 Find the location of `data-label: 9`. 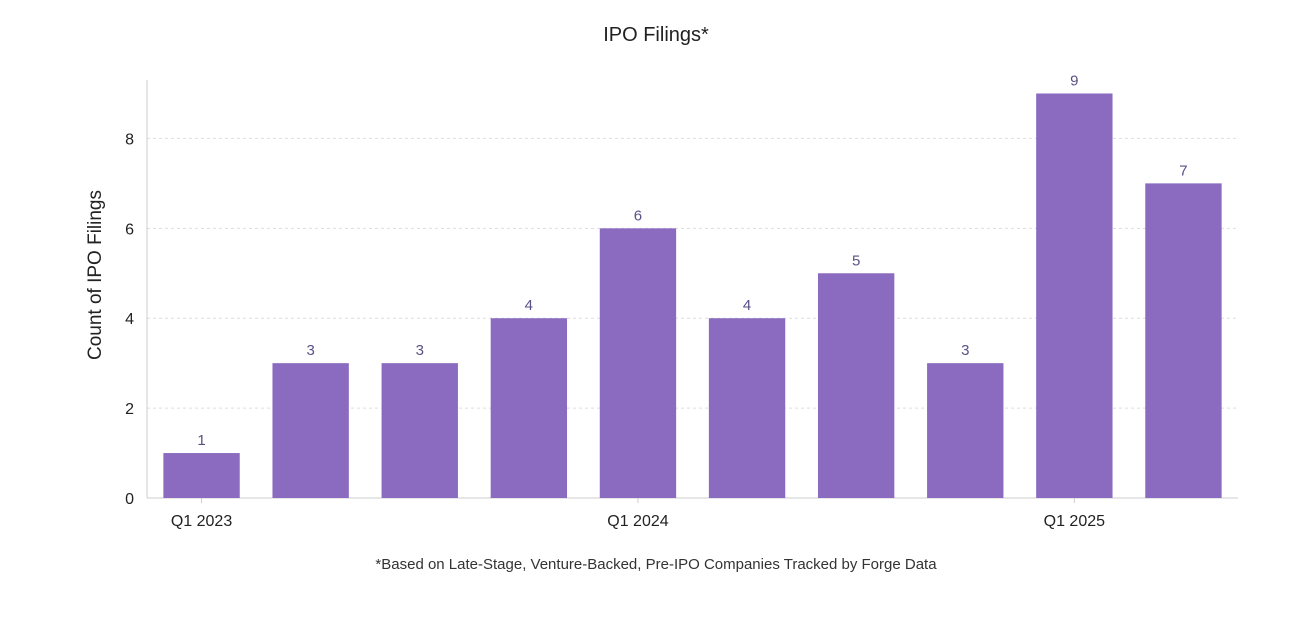

data-label: 9 is located at coordinates (1074, 80).